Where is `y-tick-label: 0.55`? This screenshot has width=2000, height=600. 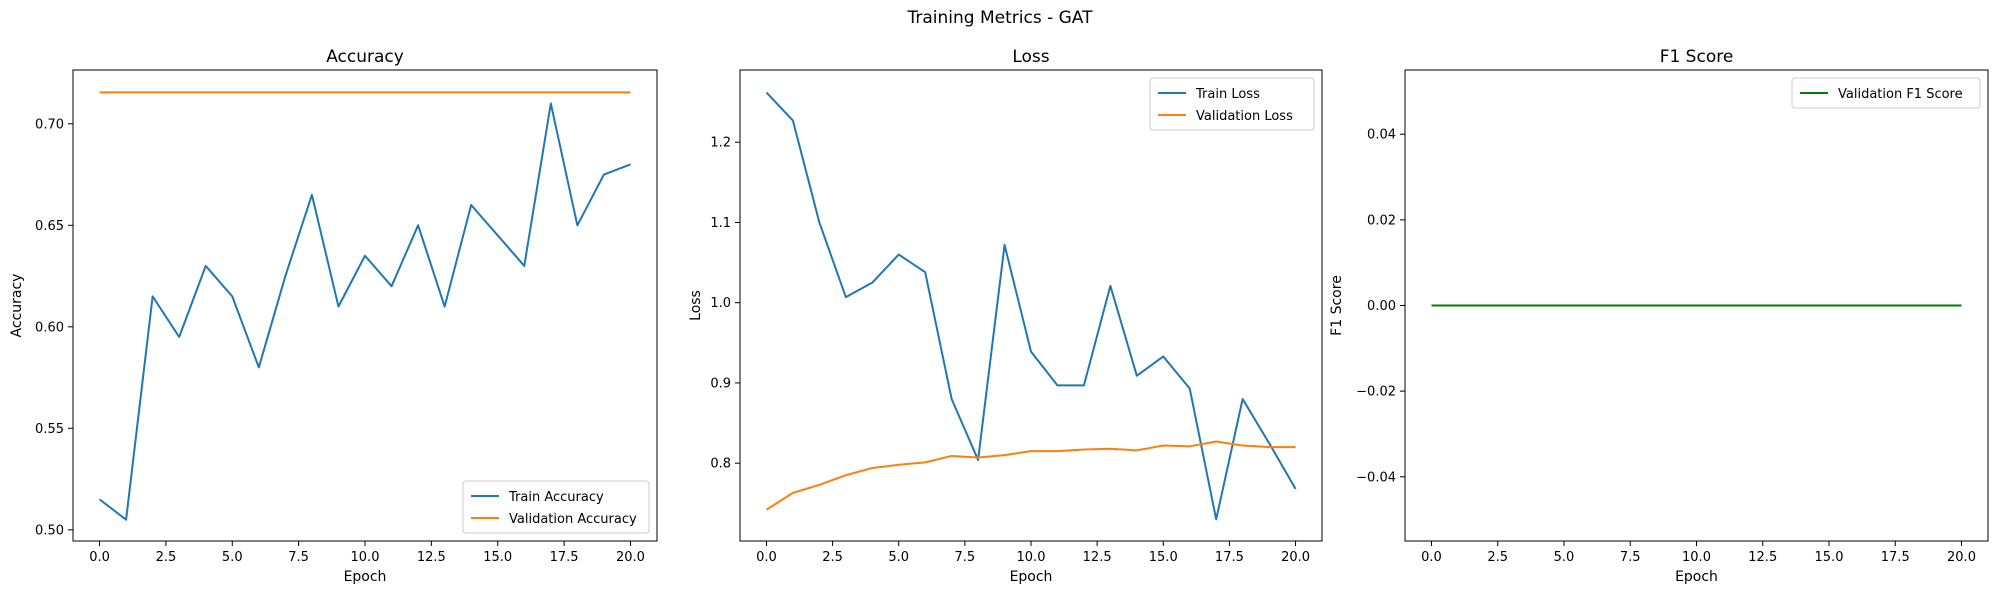 y-tick-label: 0.55 is located at coordinates (49, 429).